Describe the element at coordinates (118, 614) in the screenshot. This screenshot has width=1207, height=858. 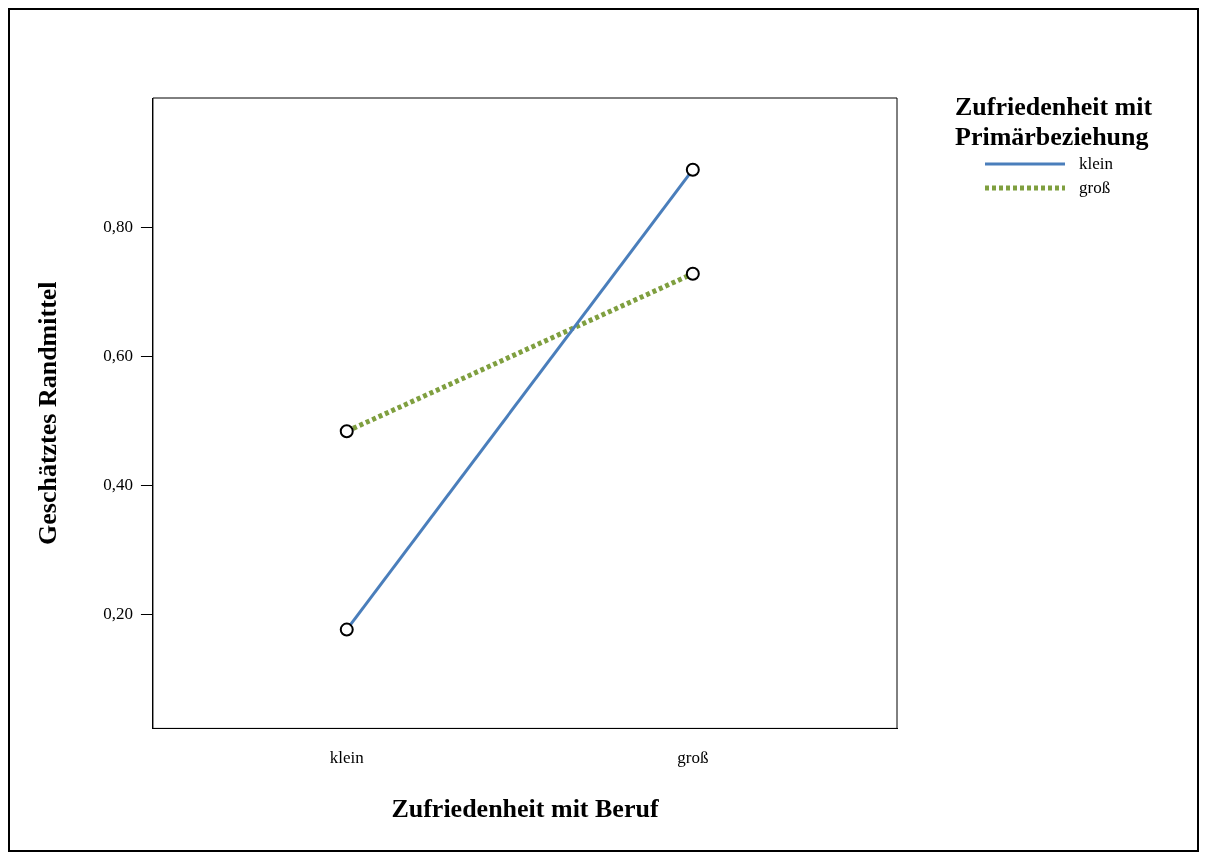
I see `y-tick-label: 0,20` at that location.